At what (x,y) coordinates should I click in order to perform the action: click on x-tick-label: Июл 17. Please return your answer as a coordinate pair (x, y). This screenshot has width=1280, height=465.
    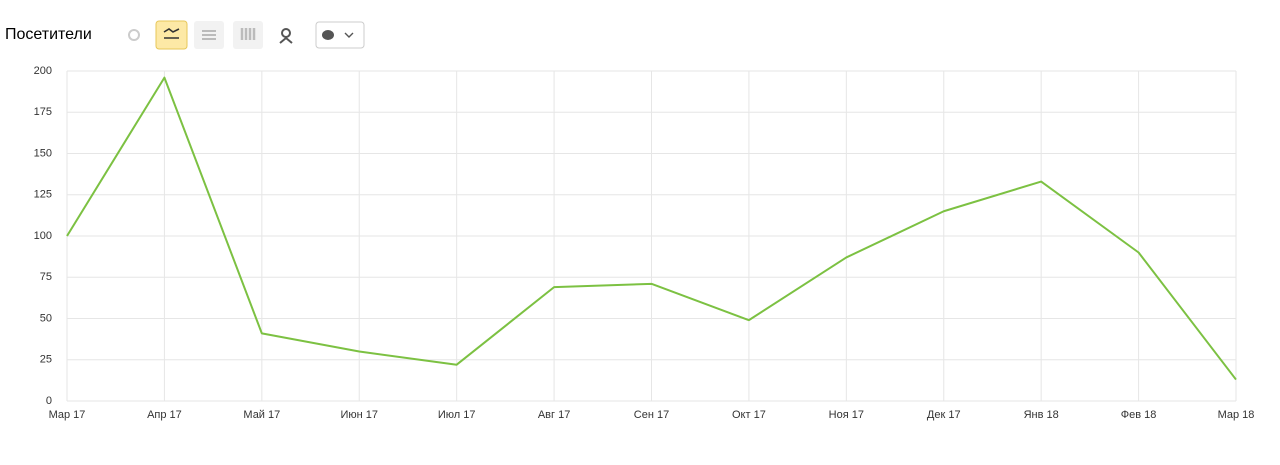
    Looking at the image, I should click on (457, 415).